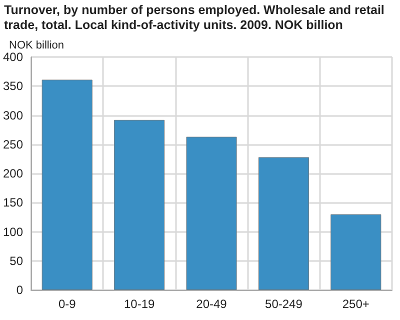  Describe the element at coordinates (212, 304) in the screenshot. I see `x-tick-label: 20-49` at that location.